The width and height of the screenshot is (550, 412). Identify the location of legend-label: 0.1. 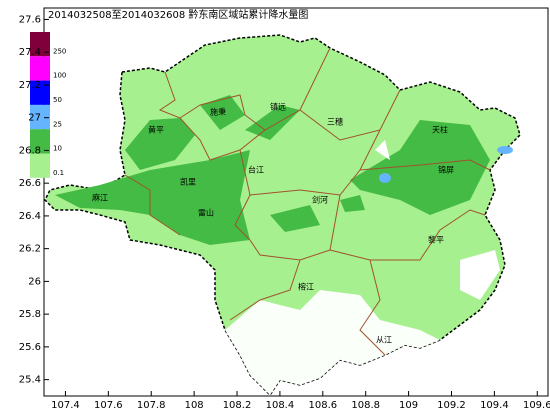
(58, 173).